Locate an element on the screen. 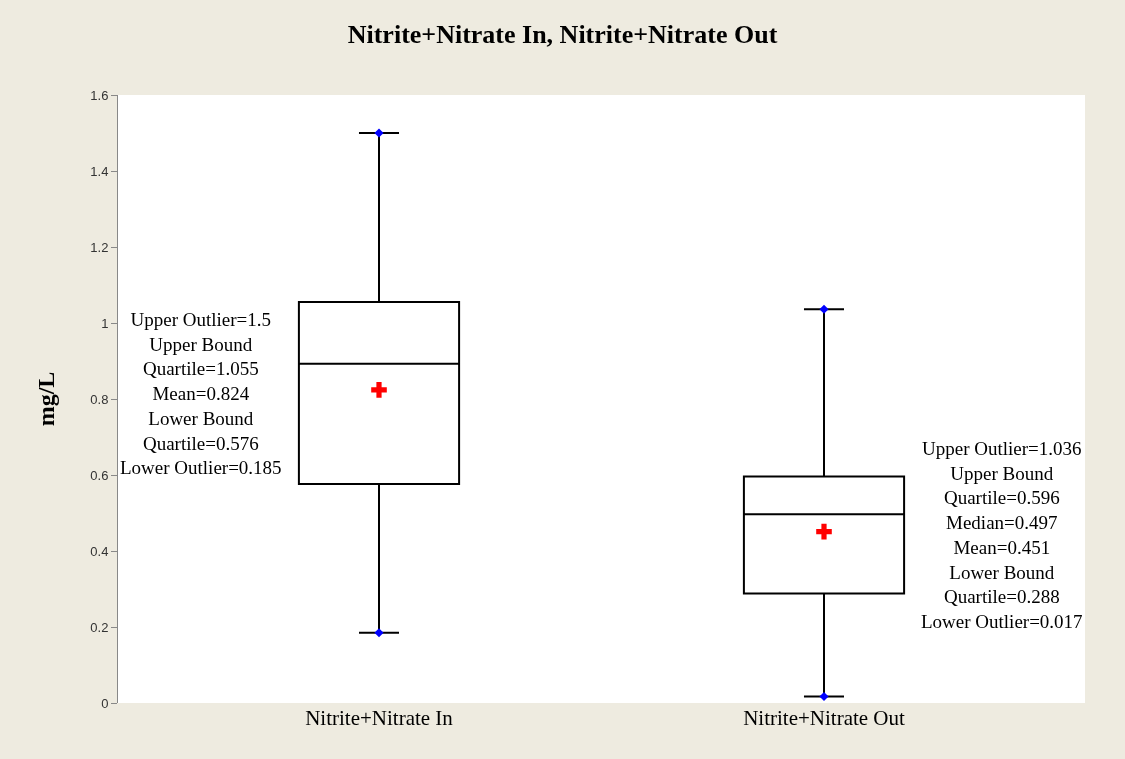  y-axis-title: mg/L is located at coordinates (46, 399).